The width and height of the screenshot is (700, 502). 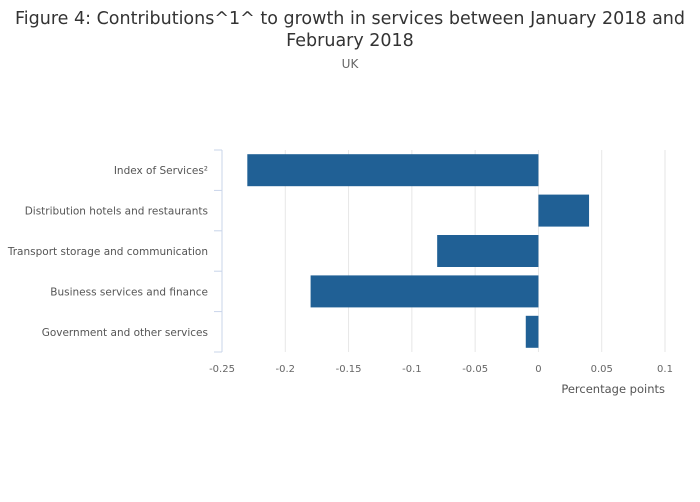 What do you see at coordinates (116, 212) in the screenshot?
I see `category-label: Distribution hotels and restaurants` at bounding box center [116, 212].